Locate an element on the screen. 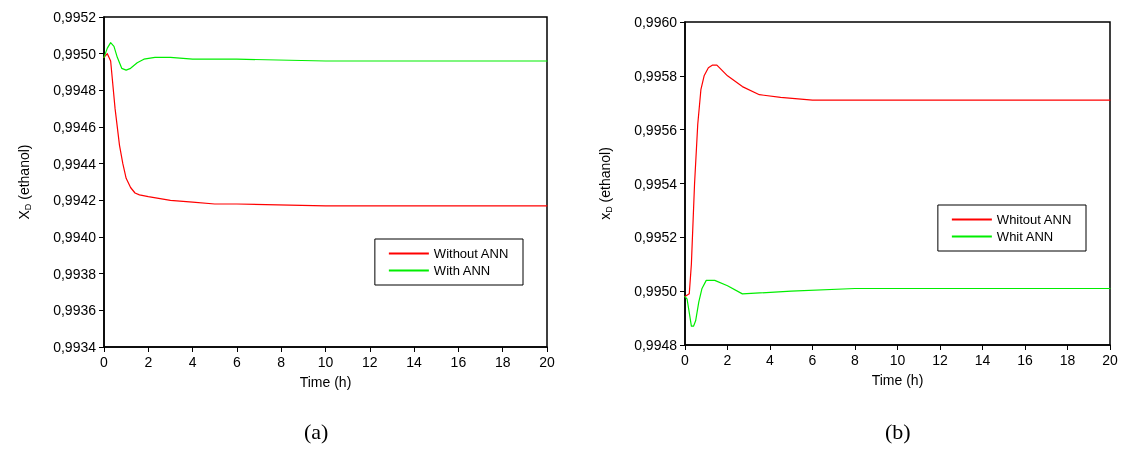  y-tick-label: 0,9958 is located at coordinates (656, 75).